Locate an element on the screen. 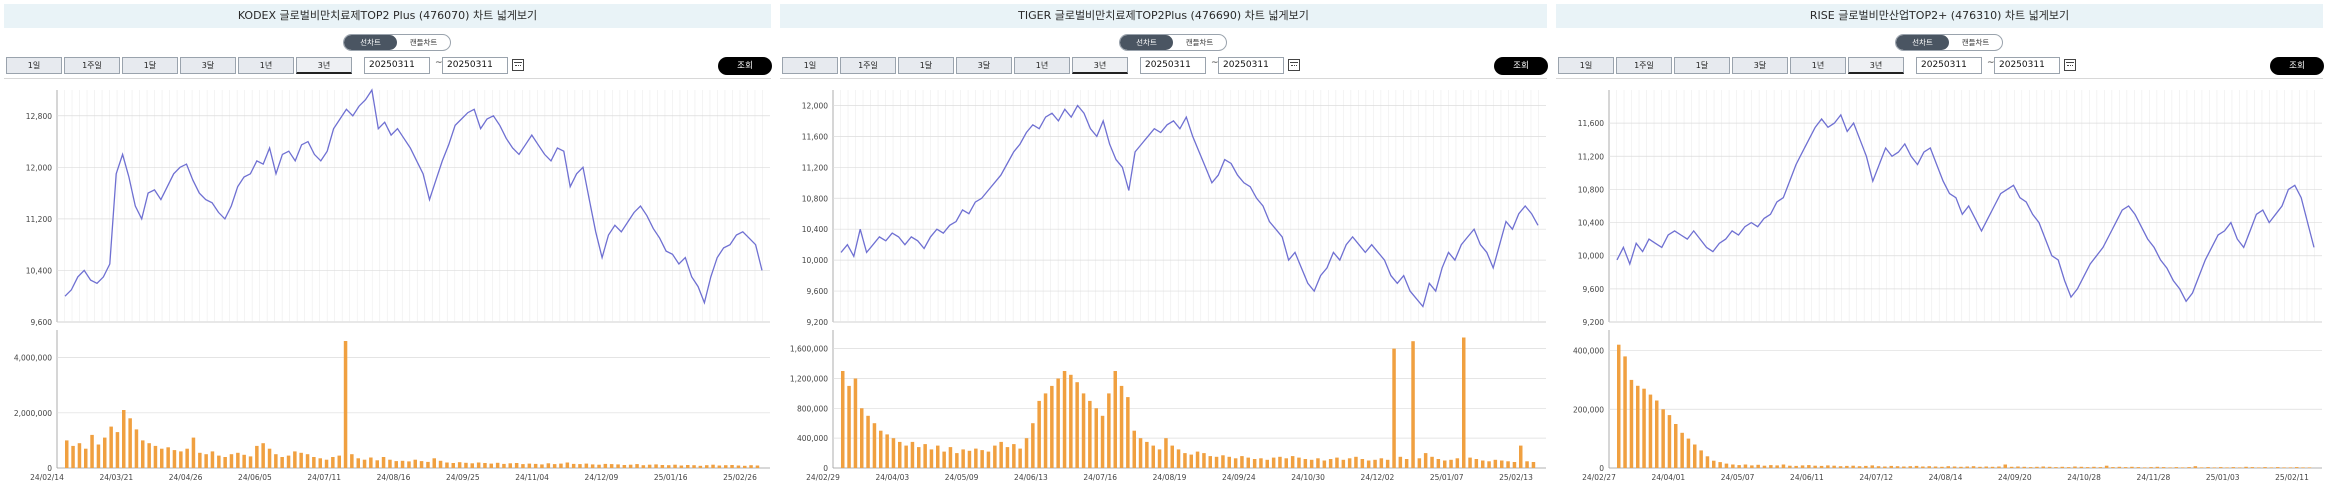 The image size is (2327, 490). x-tick-label: 24/06/11 is located at coordinates (1807, 477).